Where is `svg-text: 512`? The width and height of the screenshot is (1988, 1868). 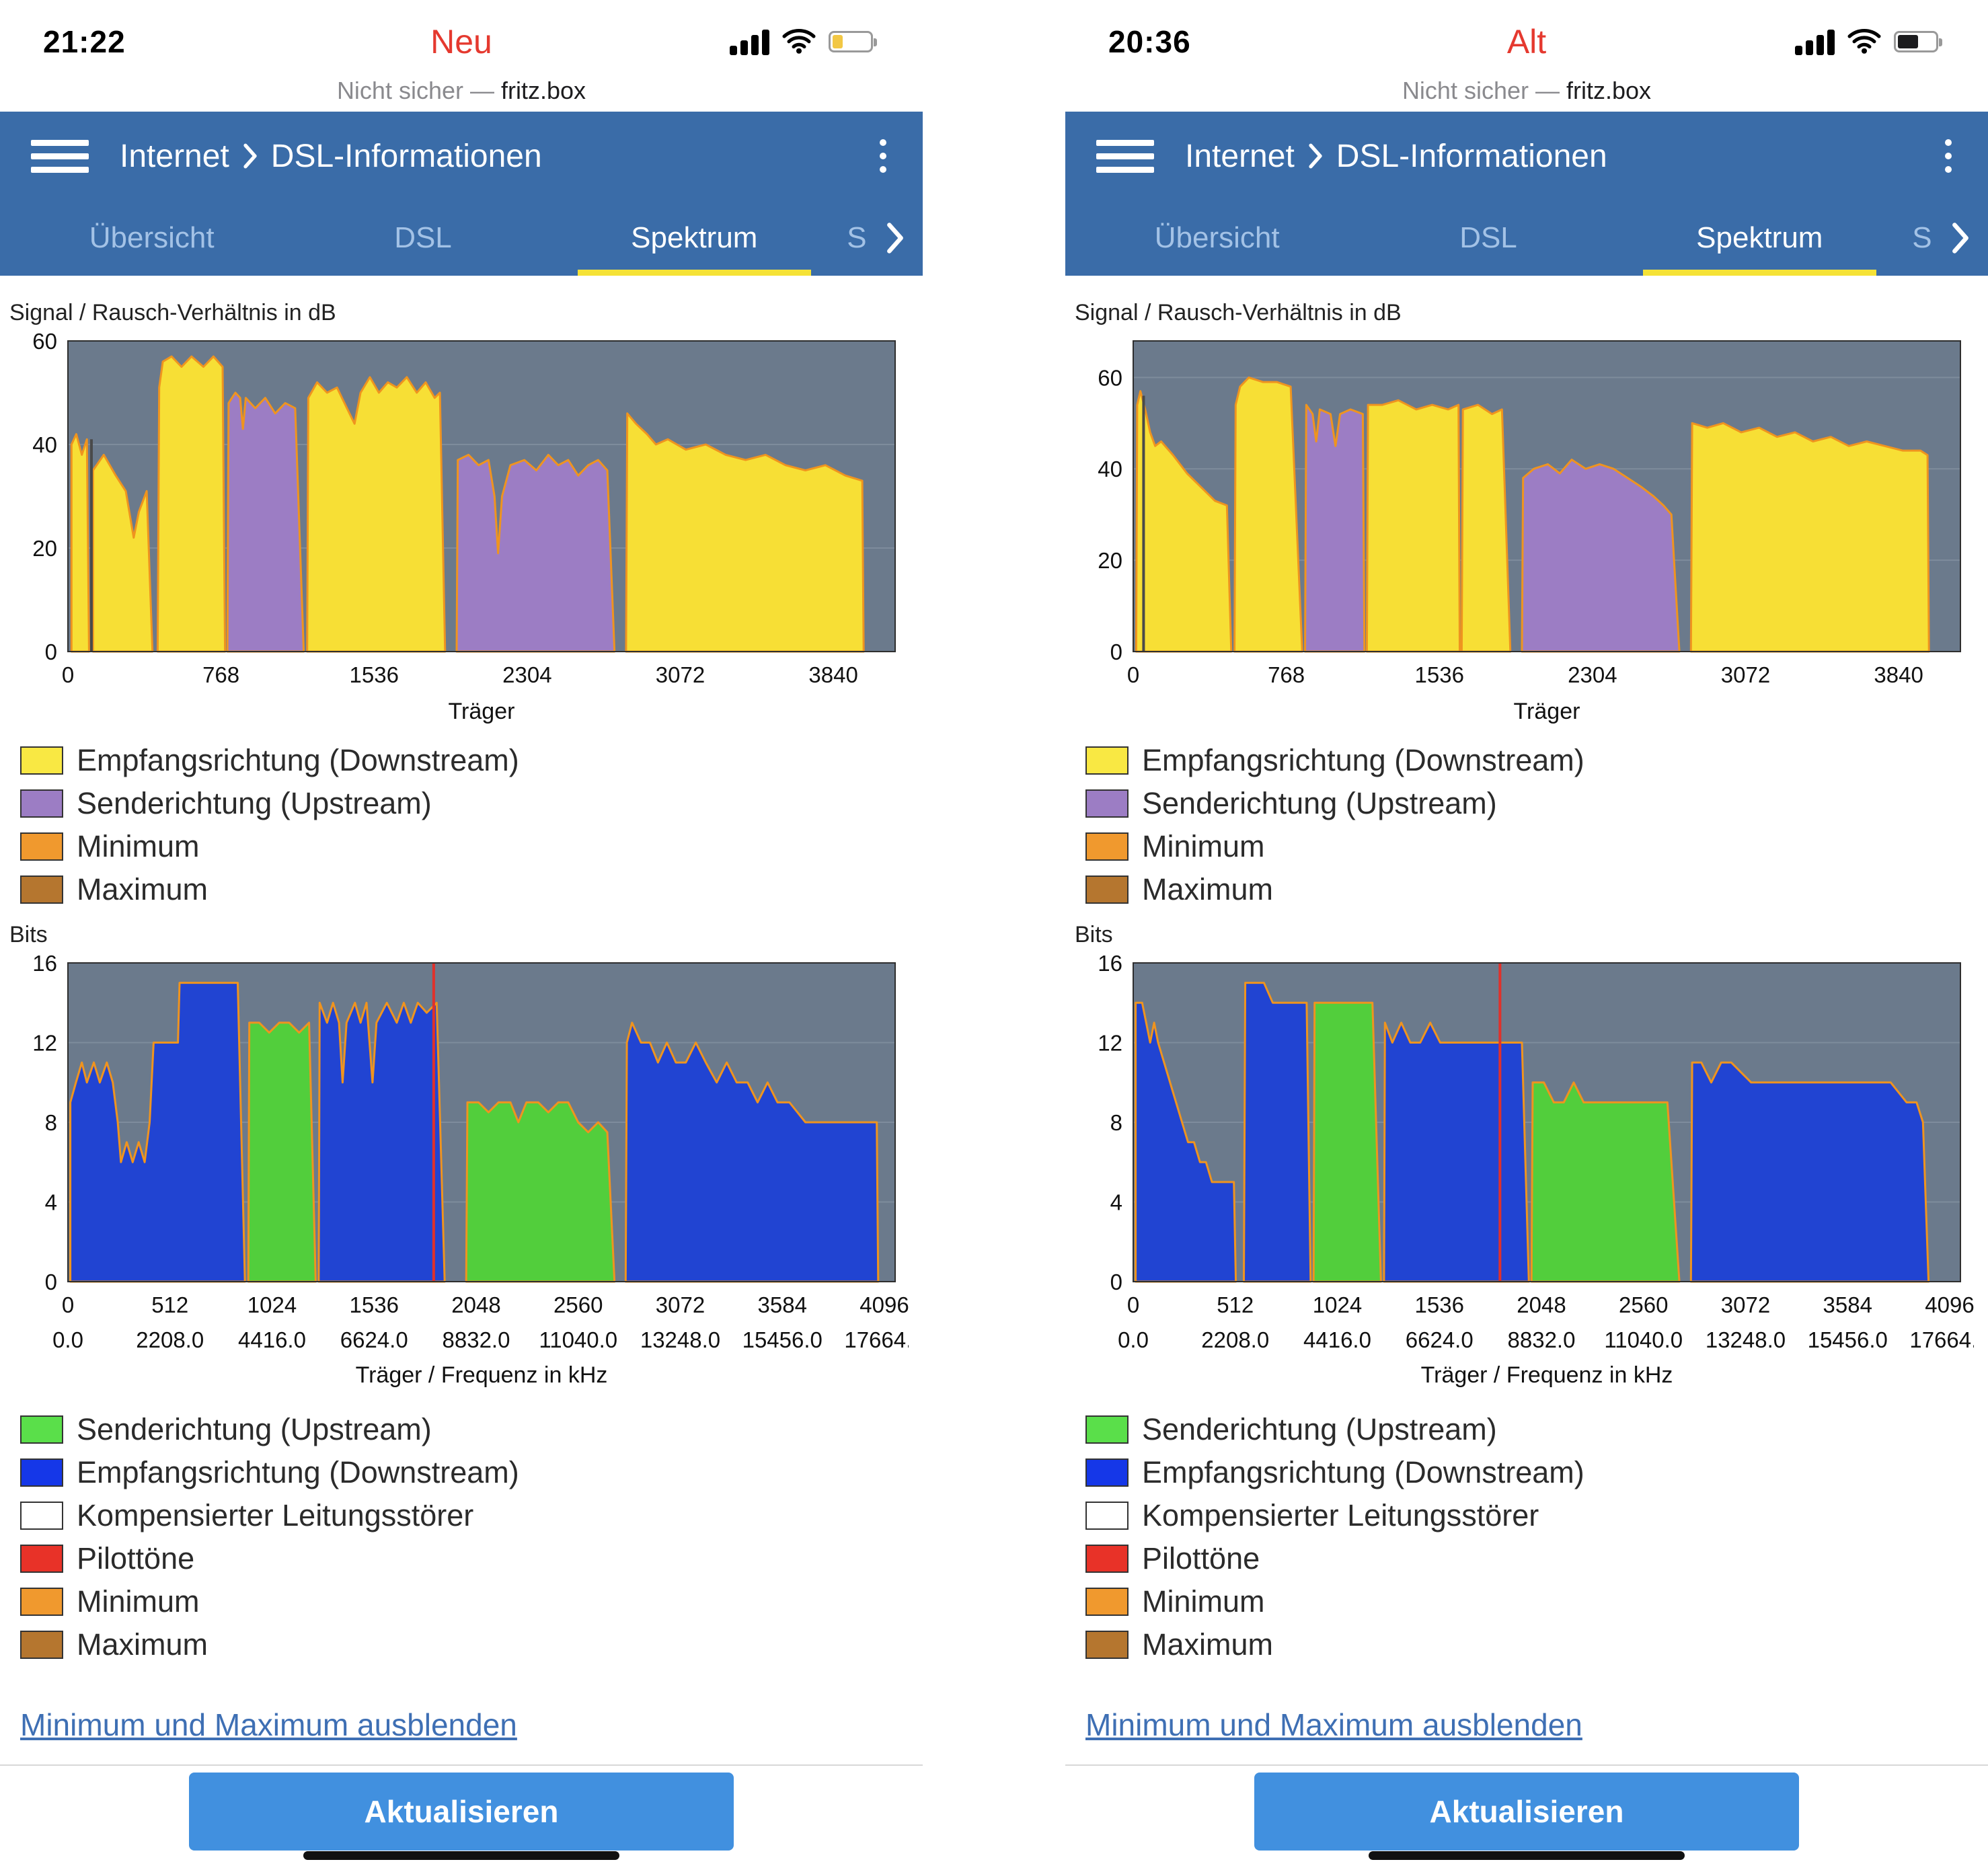 svg-text: 512 is located at coordinates (1235, 1304).